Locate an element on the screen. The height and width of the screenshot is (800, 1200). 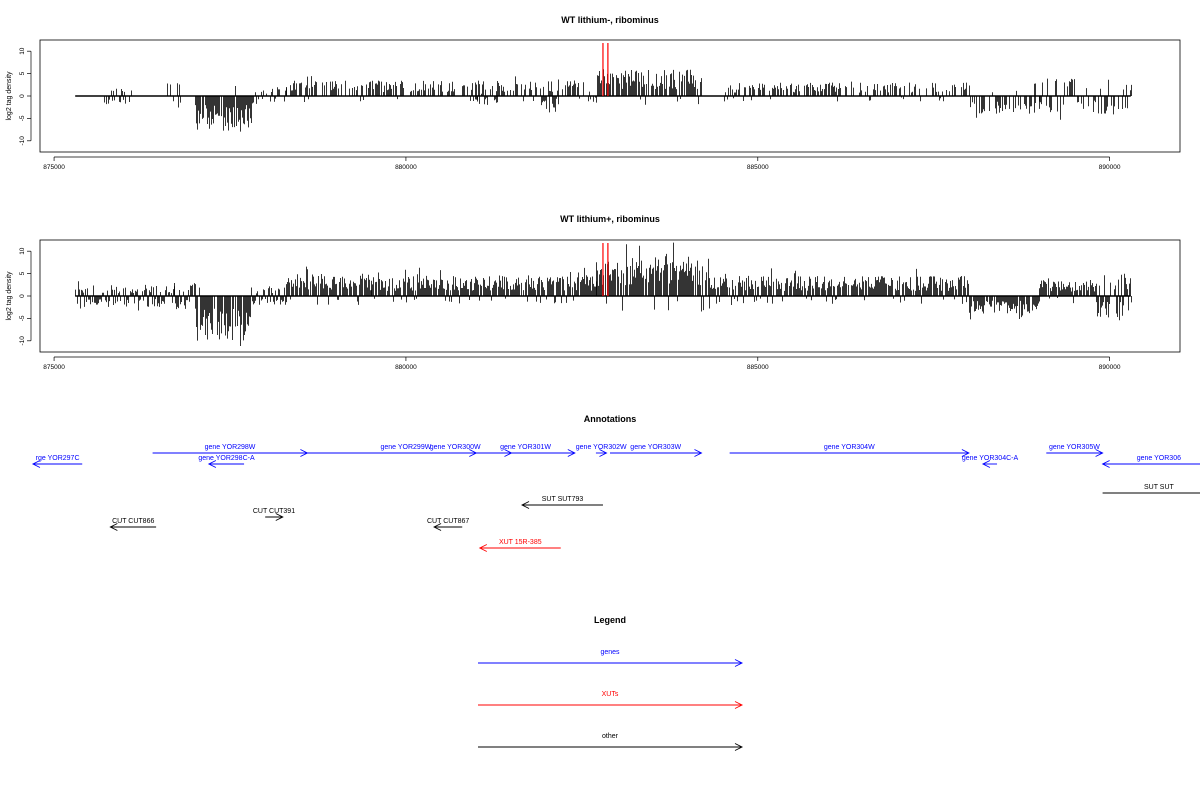
annotation-feature: gene YOR300W is located at coordinates (455, 450).